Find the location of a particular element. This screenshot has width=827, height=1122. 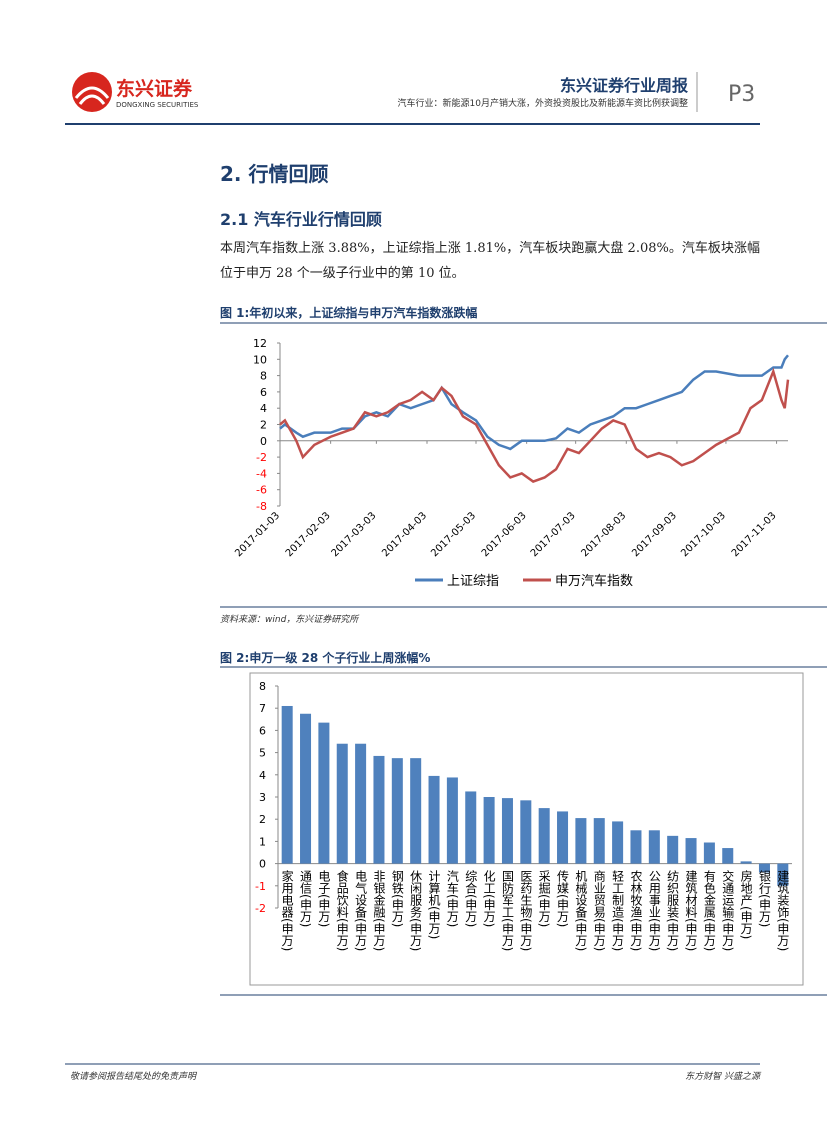

page-number: P3 is located at coordinates (741, 94).